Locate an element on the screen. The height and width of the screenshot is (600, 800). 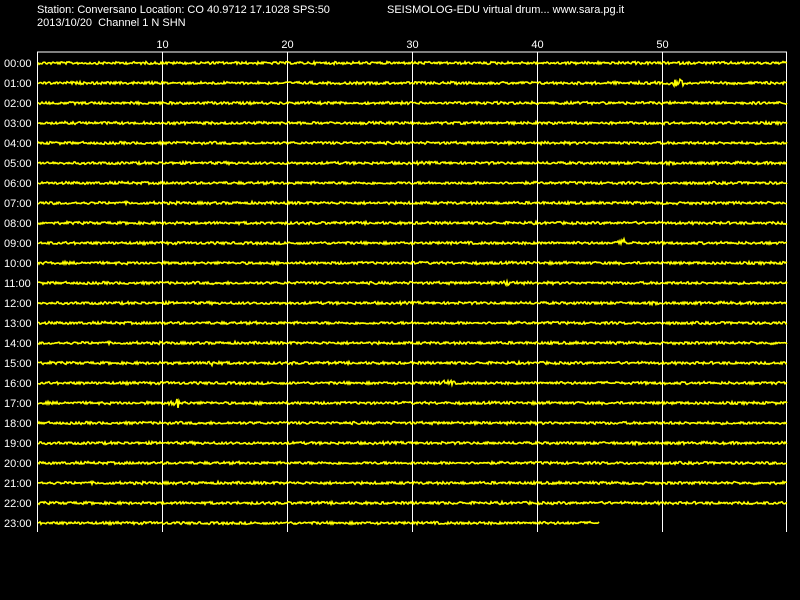
row-time-label: 21:00 is located at coordinates (18, 484).